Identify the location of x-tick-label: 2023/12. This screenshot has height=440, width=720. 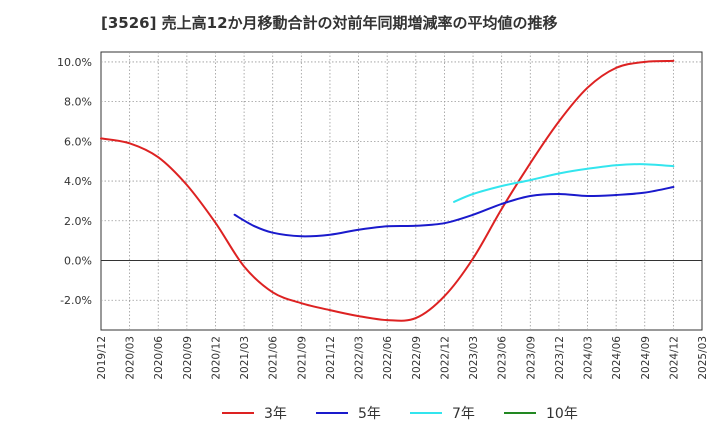
(560, 358).